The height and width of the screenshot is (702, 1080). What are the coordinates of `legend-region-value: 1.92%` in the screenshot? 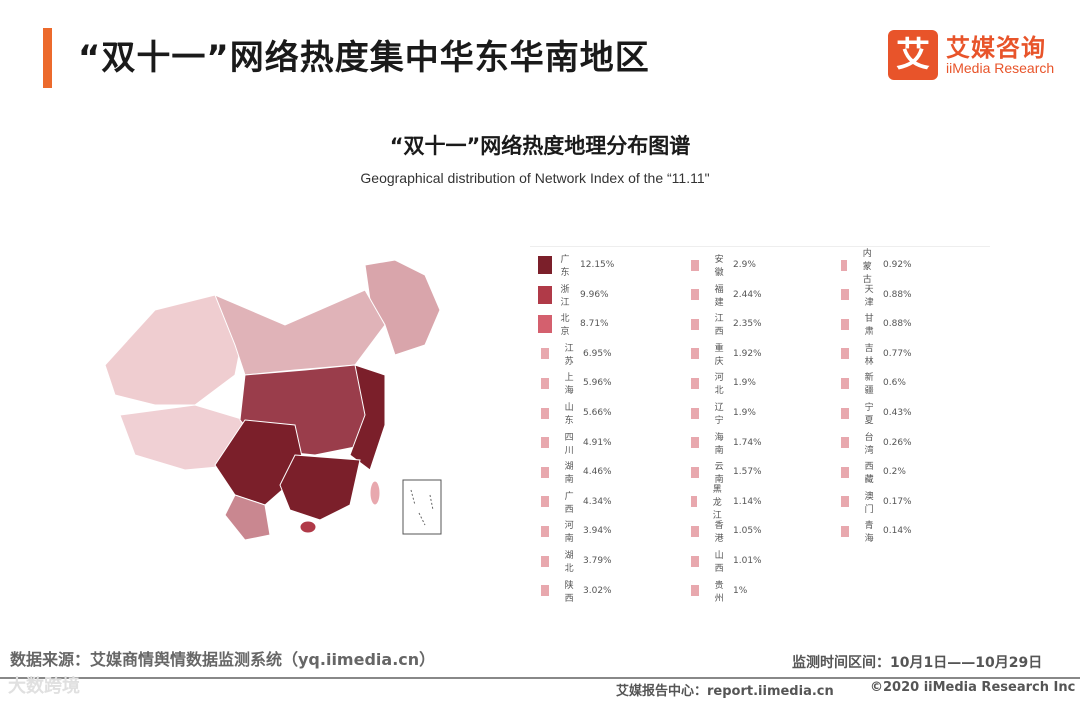 It's located at (747, 353).